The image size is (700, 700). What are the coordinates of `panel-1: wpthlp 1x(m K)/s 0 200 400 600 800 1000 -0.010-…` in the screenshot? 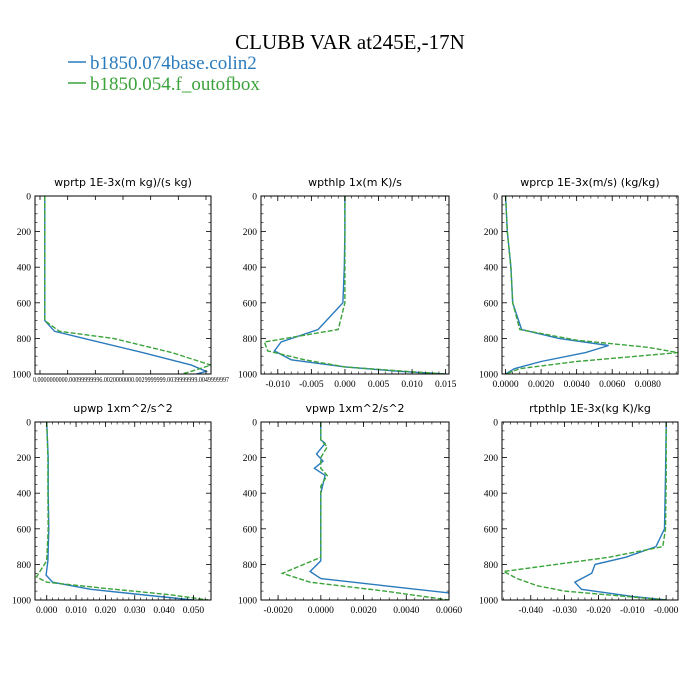 It's located at (347, 283).